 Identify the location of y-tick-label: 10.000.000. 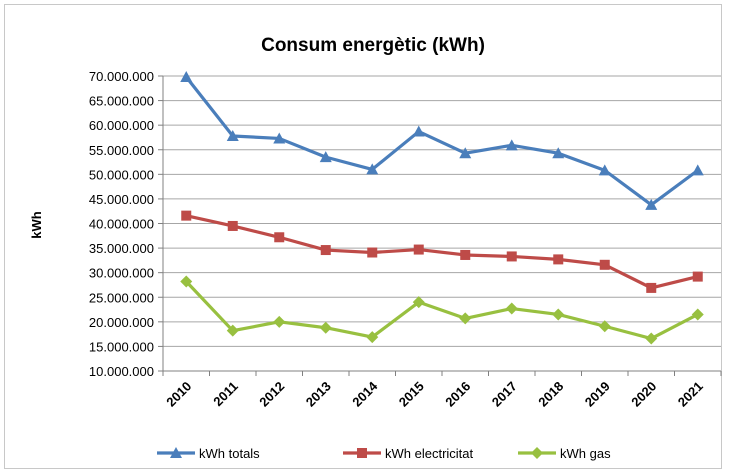
(121, 371).